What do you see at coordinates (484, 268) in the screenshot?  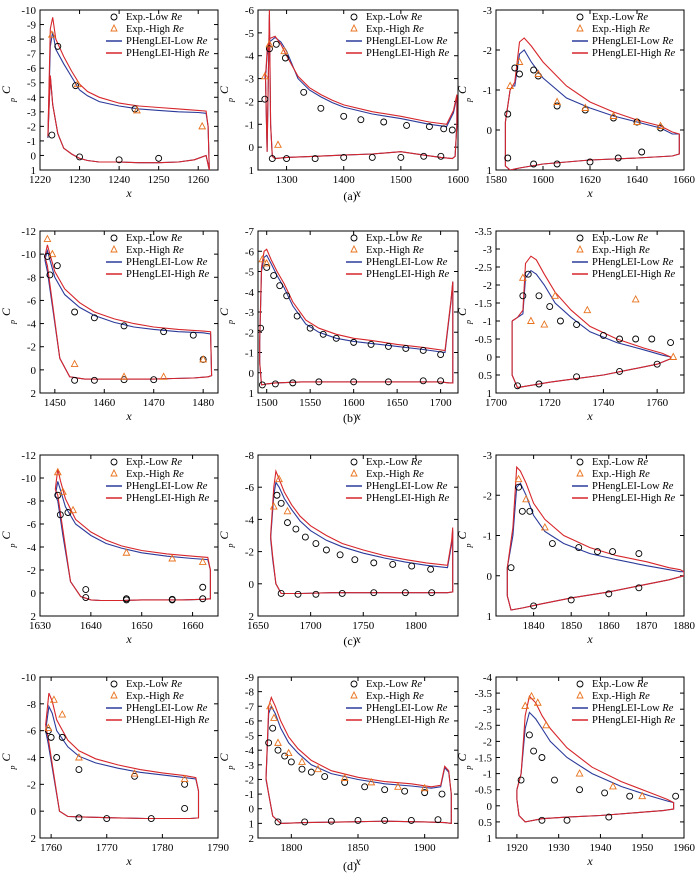 I see `y-tick-label: -2.5` at bounding box center [484, 268].